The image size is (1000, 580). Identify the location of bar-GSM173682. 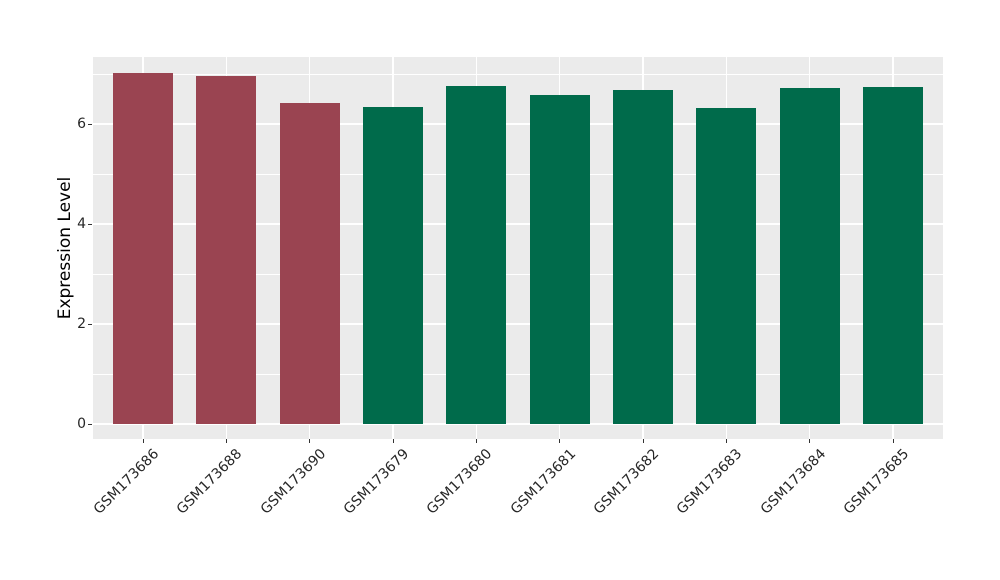
(643, 256).